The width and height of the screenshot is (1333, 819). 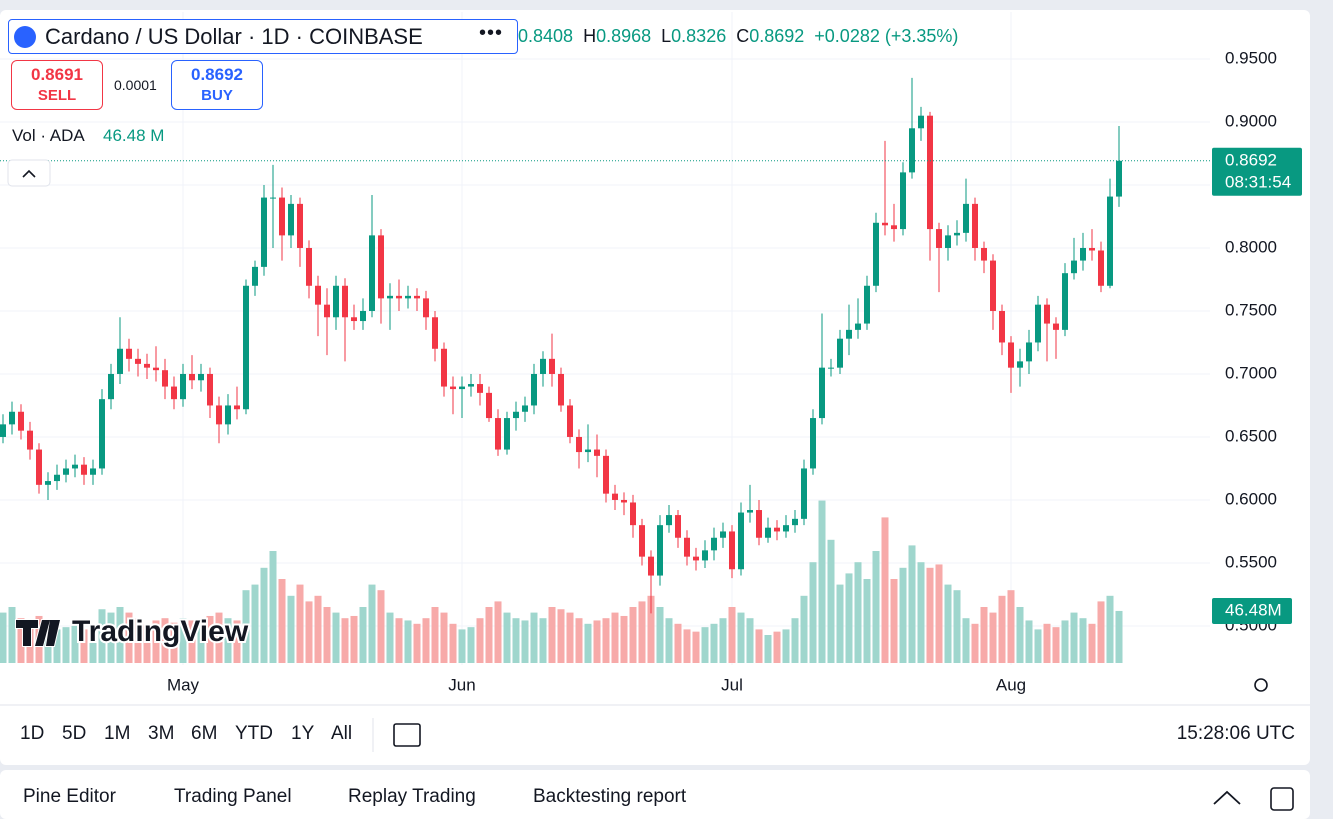 What do you see at coordinates (233, 796) in the screenshot?
I see `panel-tab: Trading Panel` at bounding box center [233, 796].